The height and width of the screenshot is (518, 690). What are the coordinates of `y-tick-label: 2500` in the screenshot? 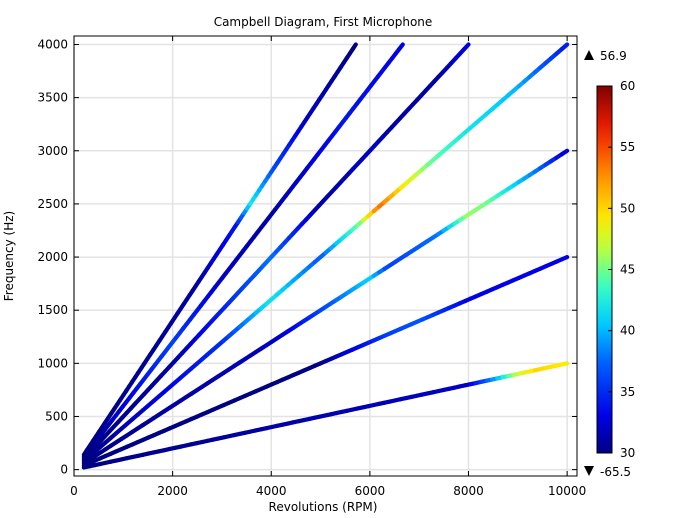 It's located at (52, 204).